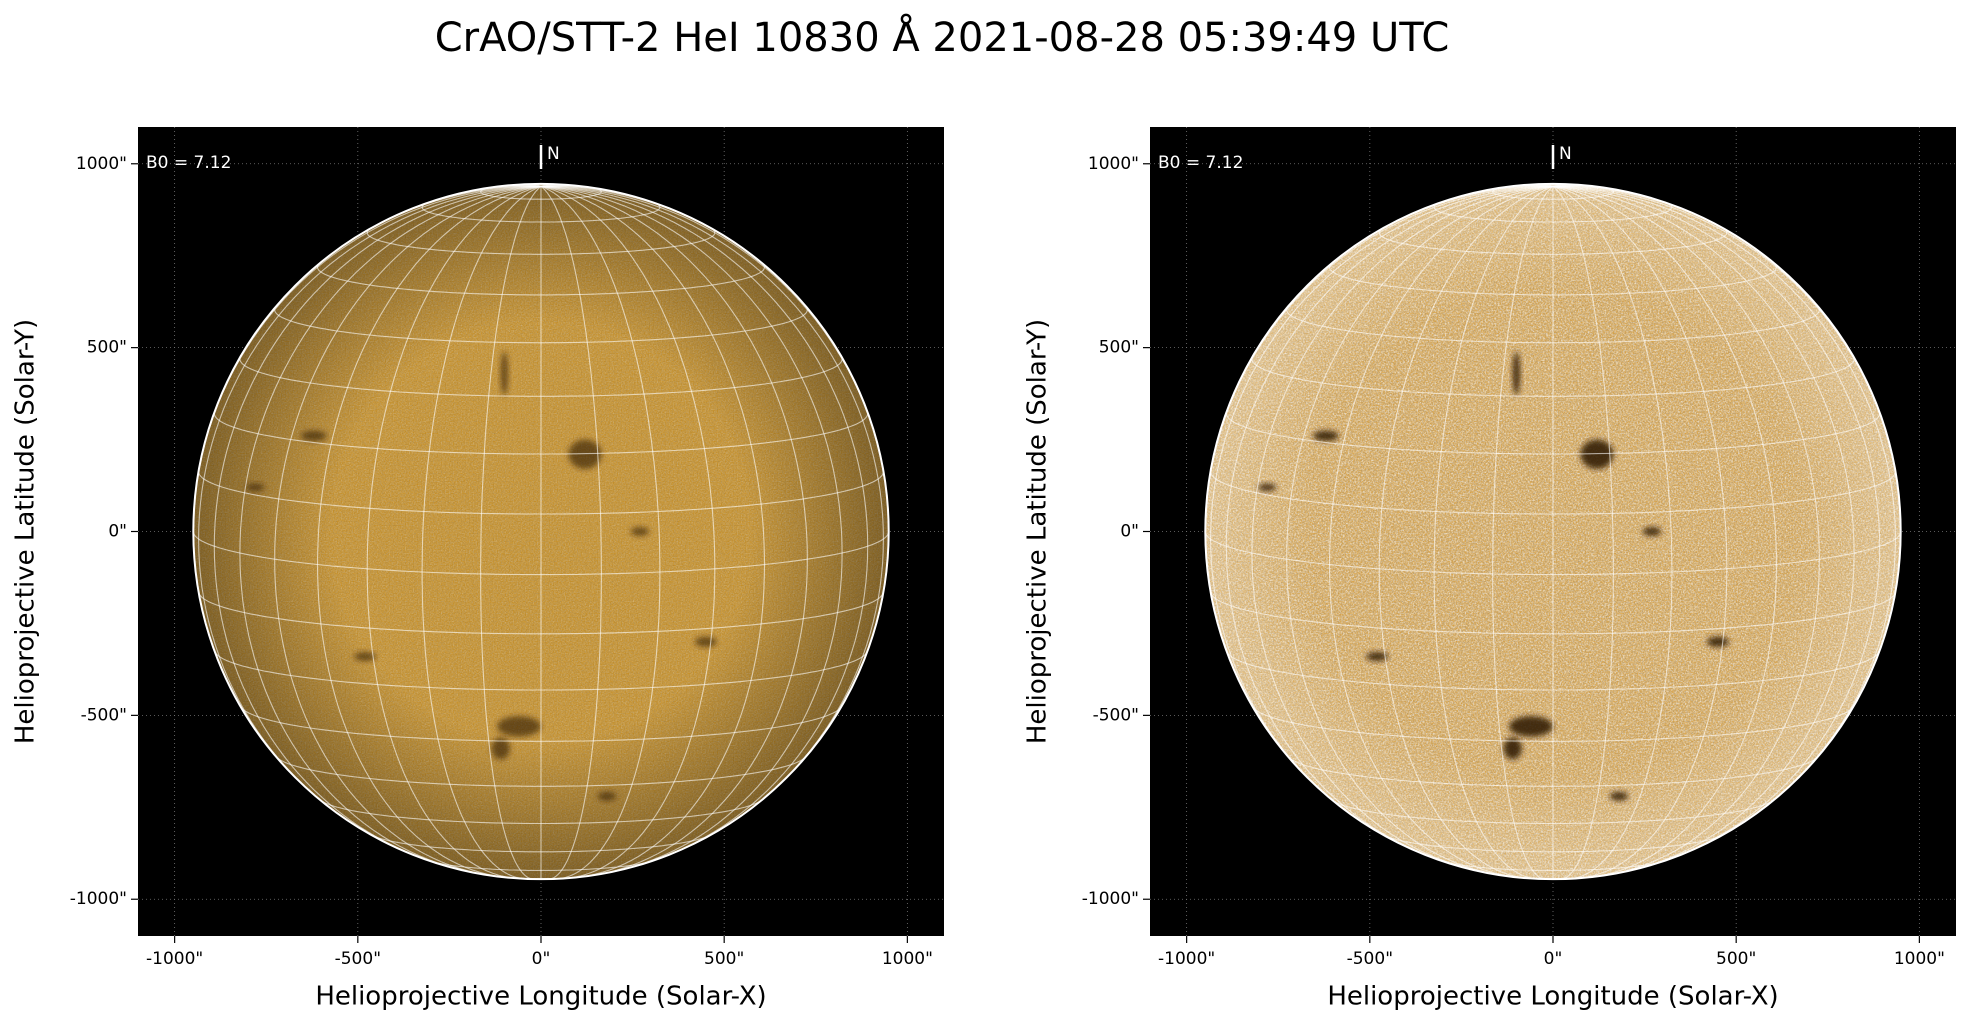 The width and height of the screenshot is (1971, 1026). Describe the element at coordinates (1119, 348) in the screenshot. I see `y-tick-label: 500"` at that location.